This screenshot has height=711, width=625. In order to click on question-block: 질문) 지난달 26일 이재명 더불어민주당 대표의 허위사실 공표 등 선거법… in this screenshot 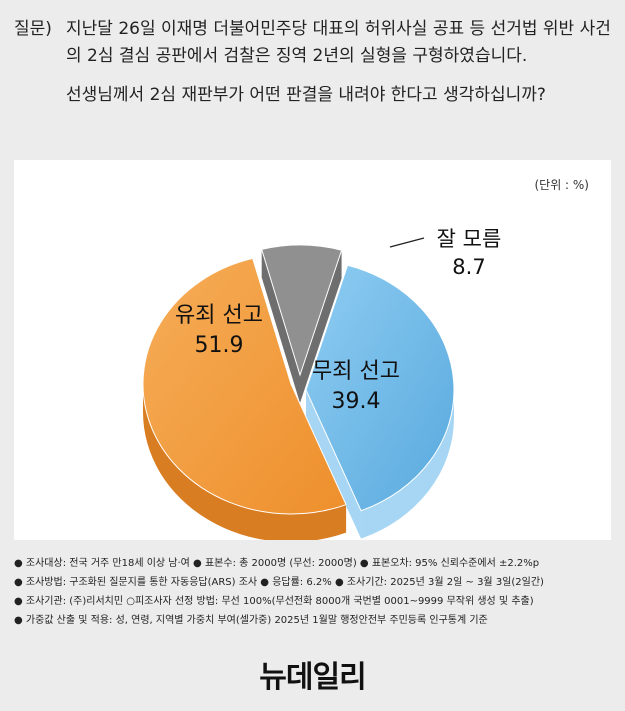, I will do `click(314, 62)`.